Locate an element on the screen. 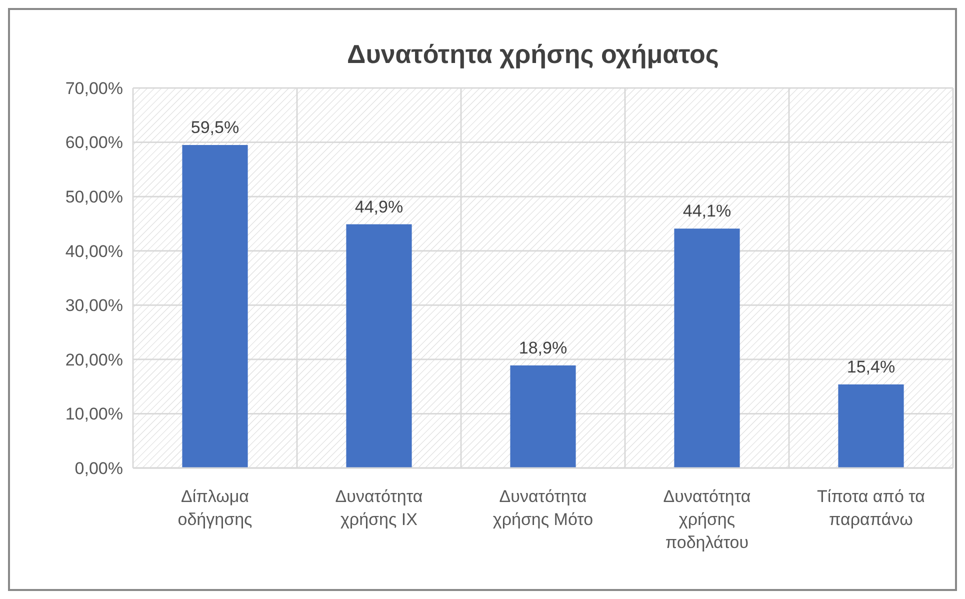 This screenshot has height=599, width=965. y-tick-label: 0,00% is located at coordinates (98, 468).